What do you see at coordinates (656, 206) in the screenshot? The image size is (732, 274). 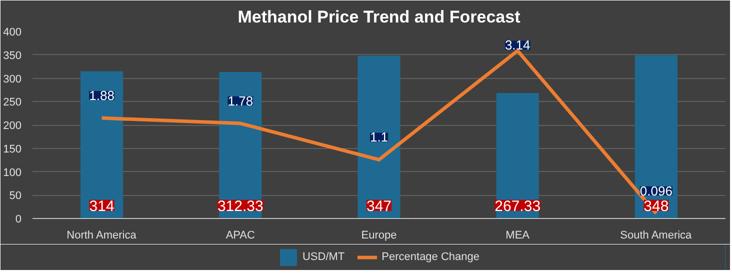 I see `data-label: 348` at bounding box center [656, 206].